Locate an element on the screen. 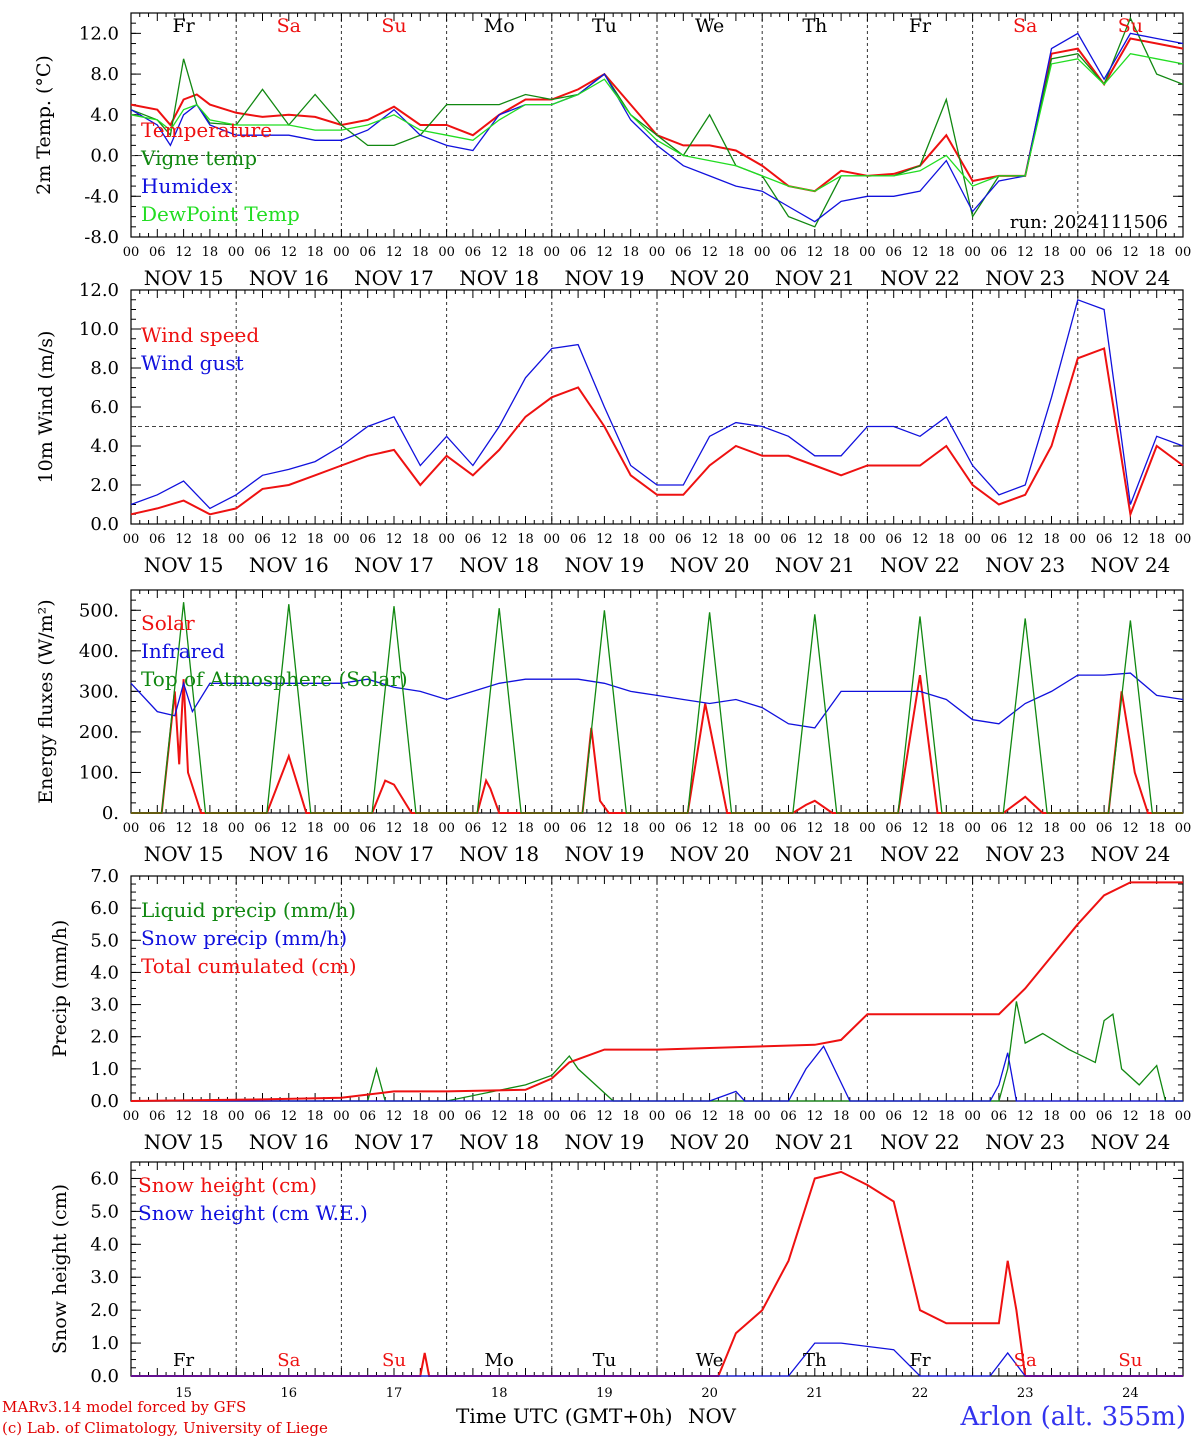 The height and width of the screenshot is (1440, 1194). model-credit: MARv3.14 model forced by GFS is located at coordinates (124, 1407).